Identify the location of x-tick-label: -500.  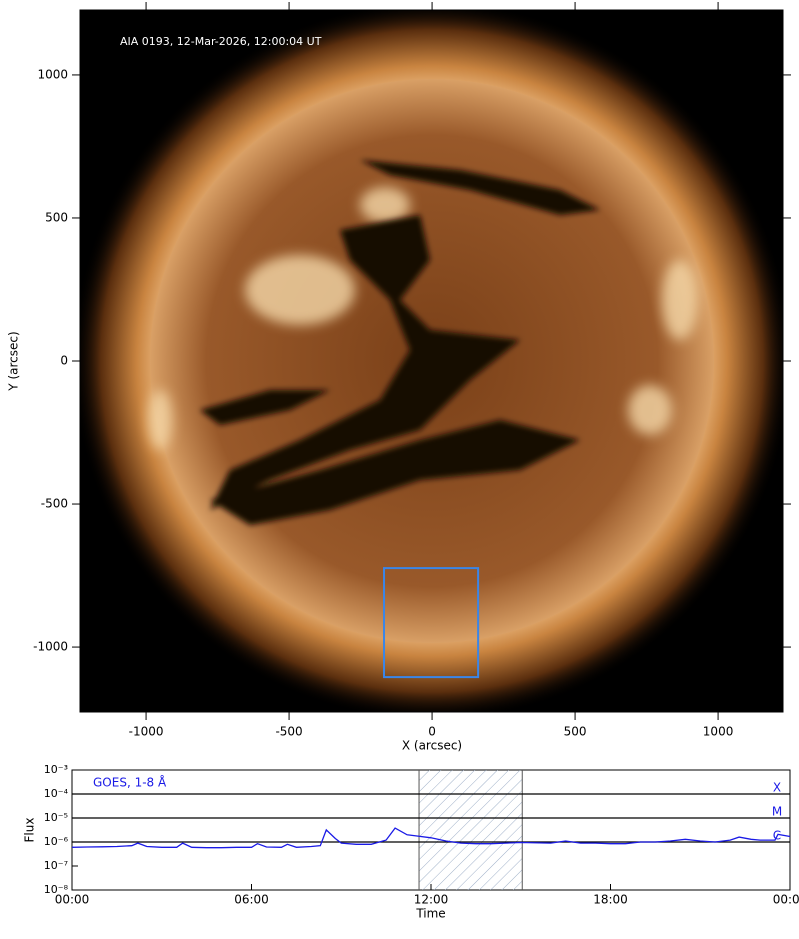
(288, 732).